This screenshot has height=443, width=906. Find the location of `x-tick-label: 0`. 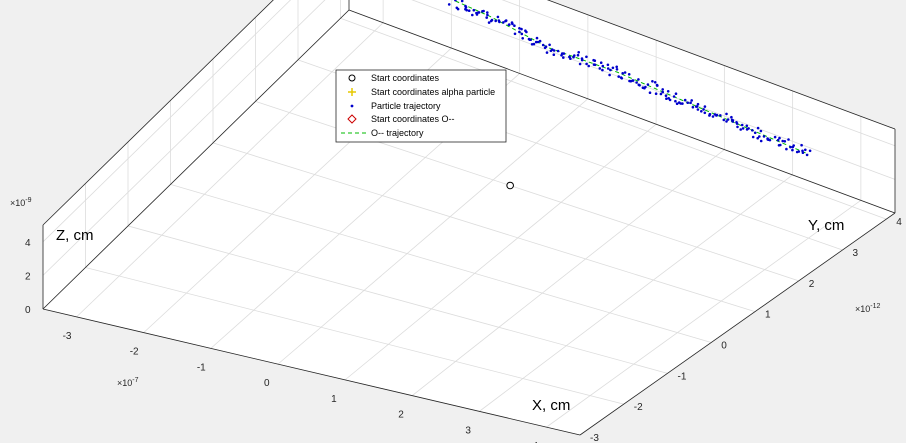

x-tick-label: 0 is located at coordinates (267, 383).